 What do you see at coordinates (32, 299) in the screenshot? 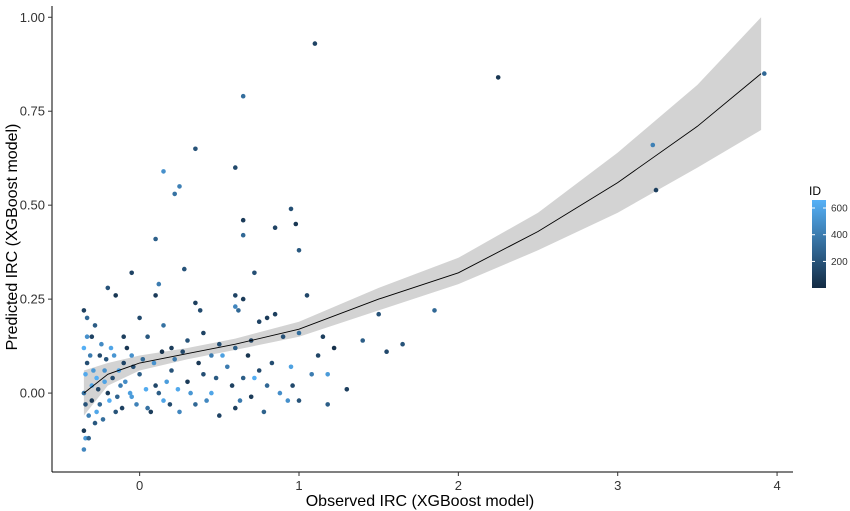
I see `y-tick-label: 0.25` at bounding box center [32, 299].